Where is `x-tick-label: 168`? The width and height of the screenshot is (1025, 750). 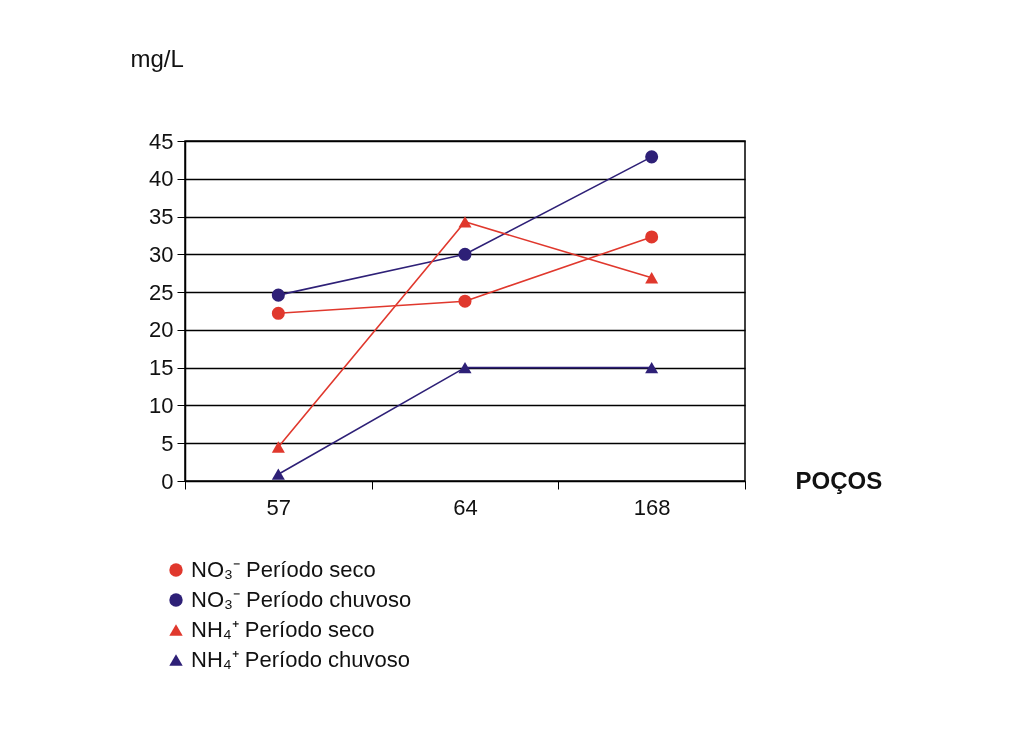
x-tick-label: 168 is located at coordinates (652, 507).